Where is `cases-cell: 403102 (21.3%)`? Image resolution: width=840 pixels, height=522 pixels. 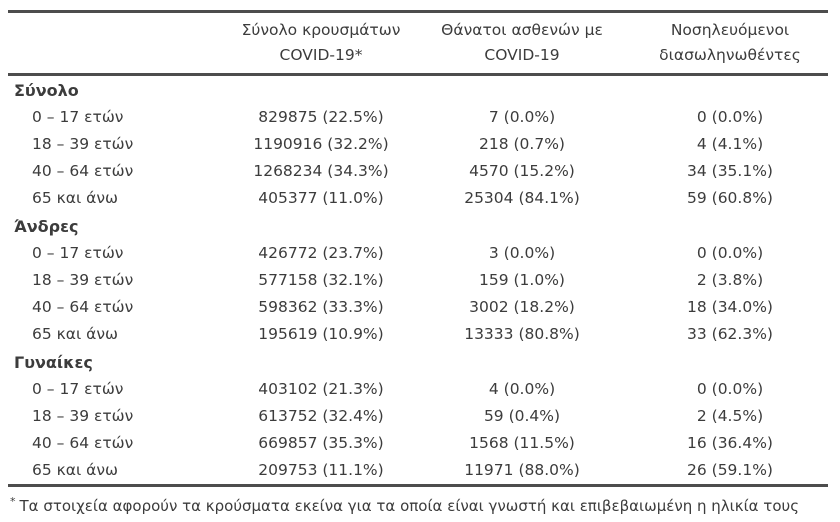 cases-cell: 403102 (21.3%) is located at coordinates (321, 389).